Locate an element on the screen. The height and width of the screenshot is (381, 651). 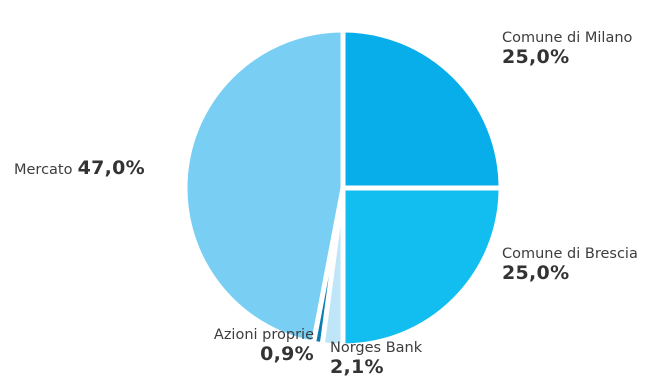
label-comune-di-milano: Comune di Milano 25,0% is located at coordinates (567, 49).